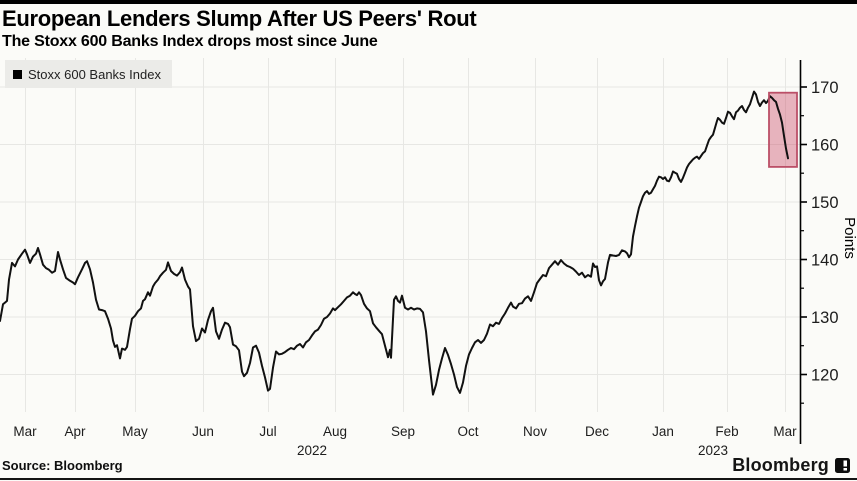  What do you see at coordinates (94, 74) in the screenshot?
I see `legend-label: Stoxx 600 Banks Index` at bounding box center [94, 74].